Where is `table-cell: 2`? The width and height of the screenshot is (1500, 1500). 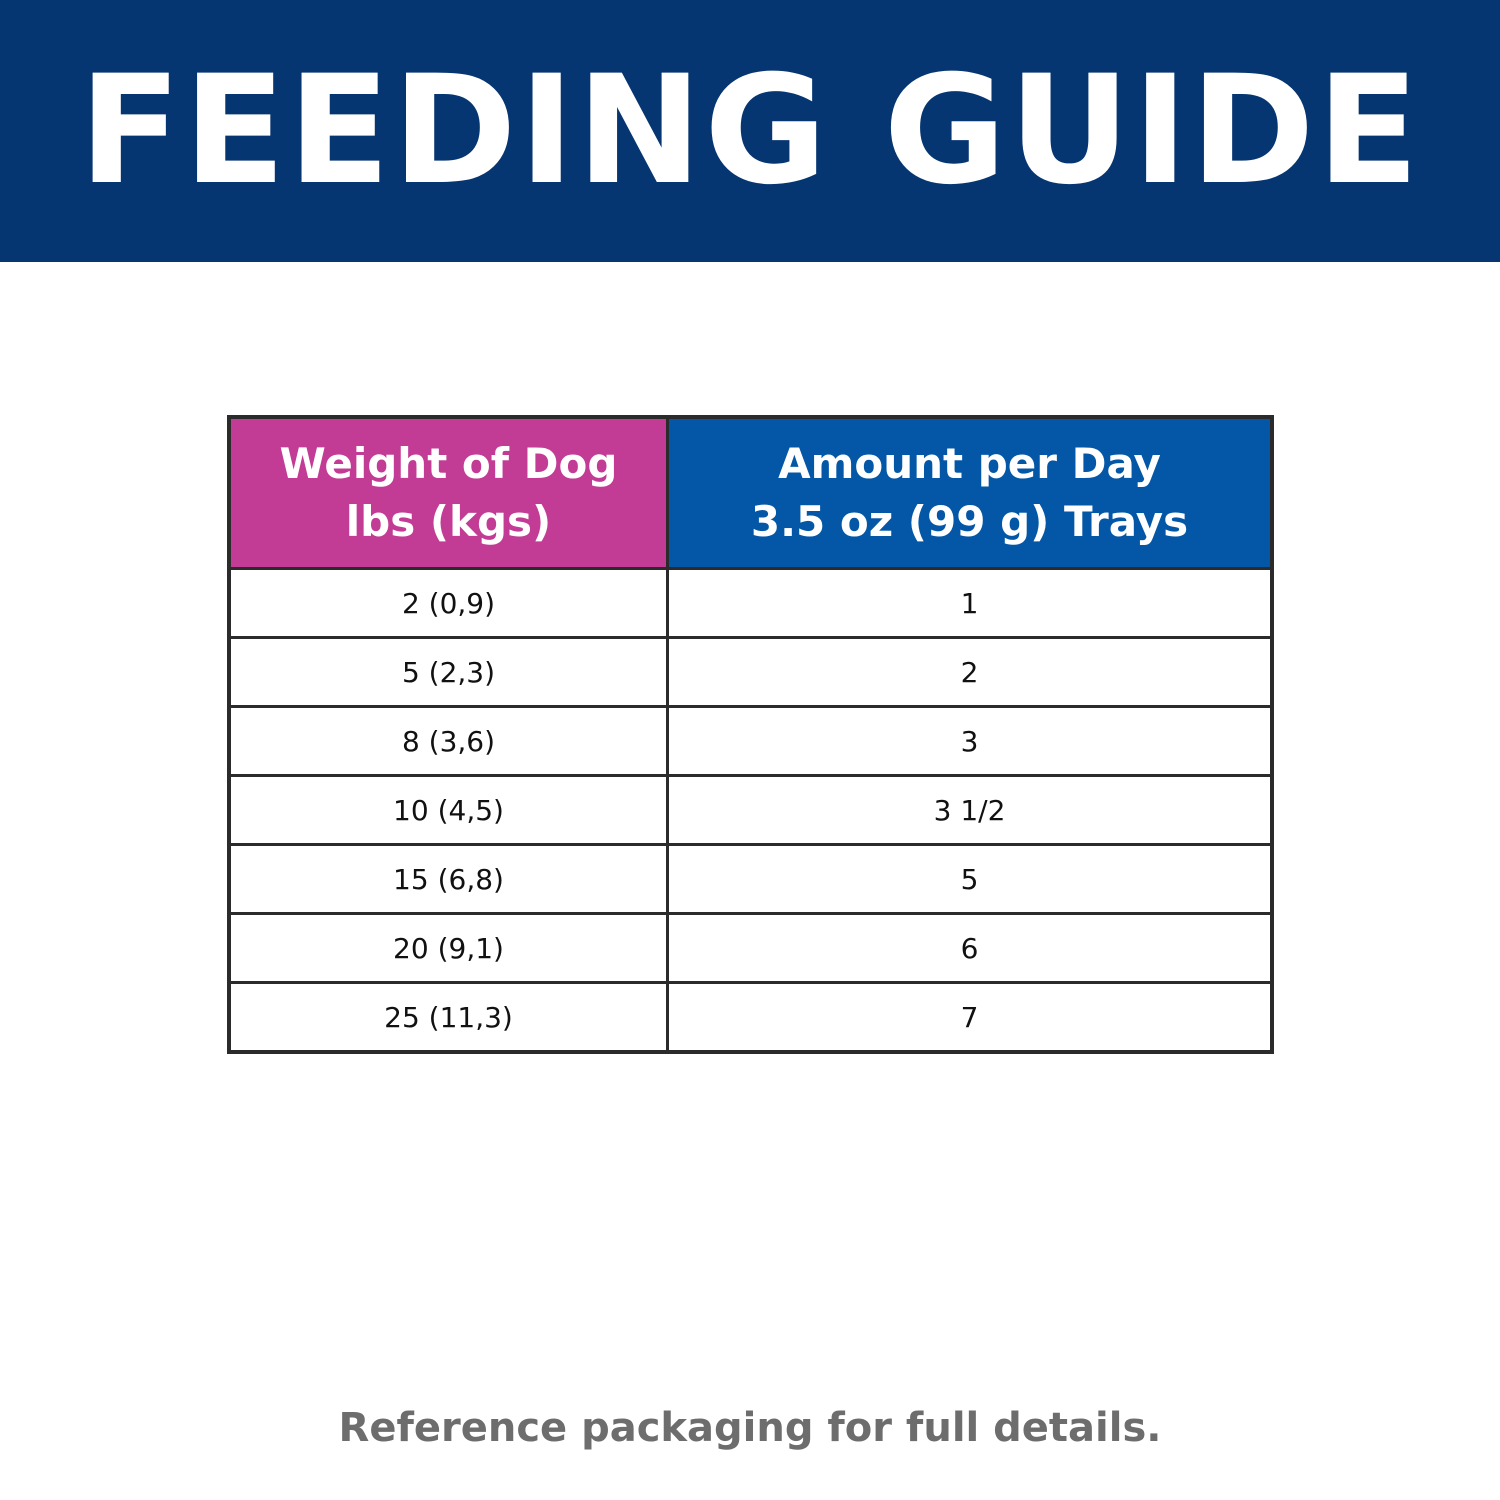
table-cell: 2 is located at coordinates (970, 672).